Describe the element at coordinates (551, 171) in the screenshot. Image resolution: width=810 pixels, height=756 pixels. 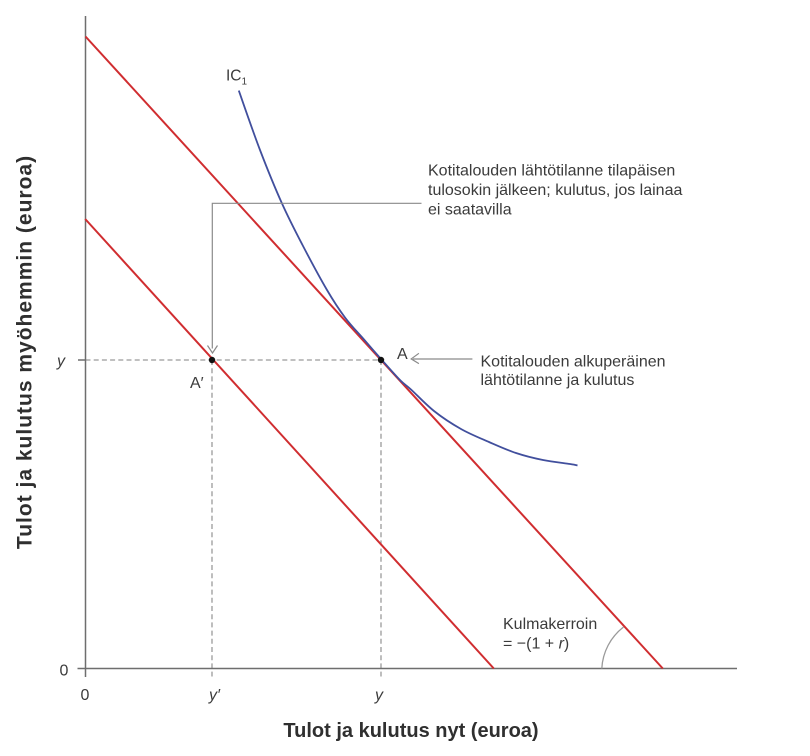
I see `svg-text:Kotitalouden lähtötilanne tila: Kotitalouden lähtötilanne tilapäisen` at that location.